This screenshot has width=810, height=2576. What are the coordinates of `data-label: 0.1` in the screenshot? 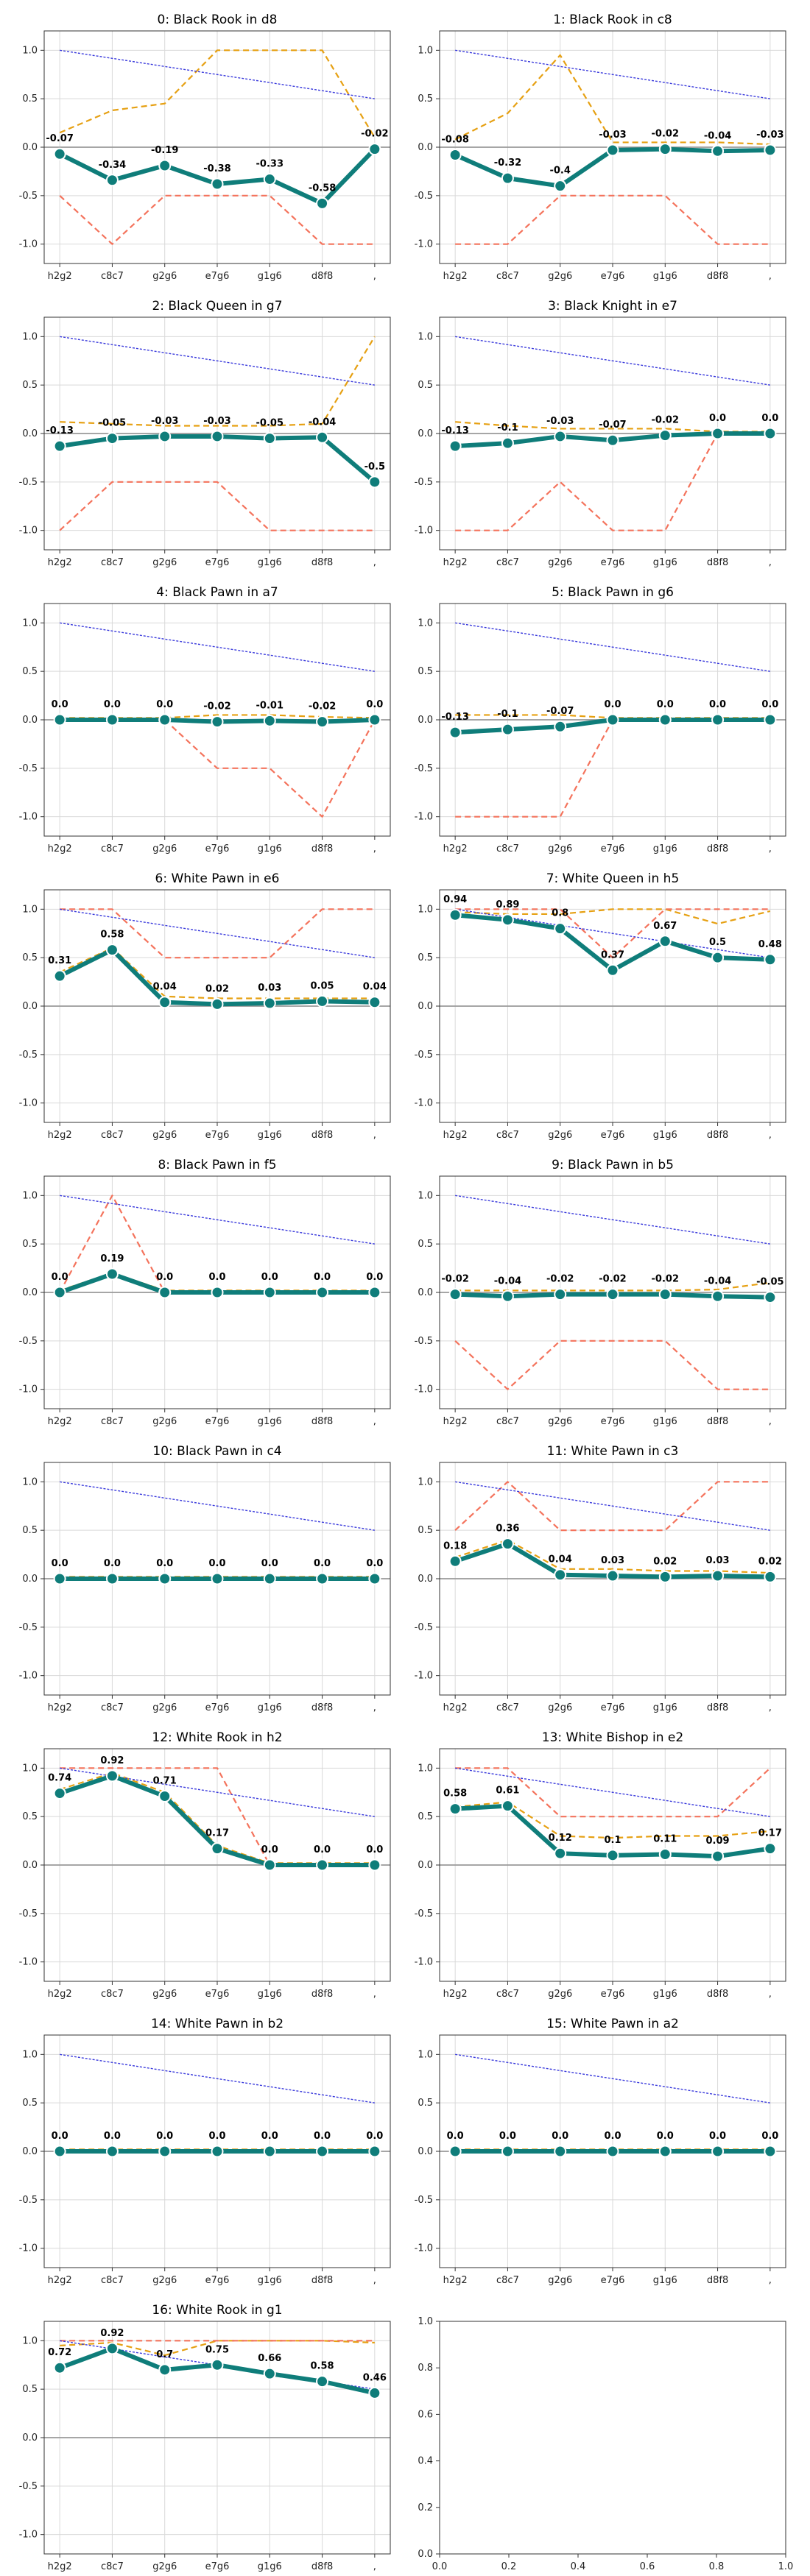 It's located at (612, 1840).